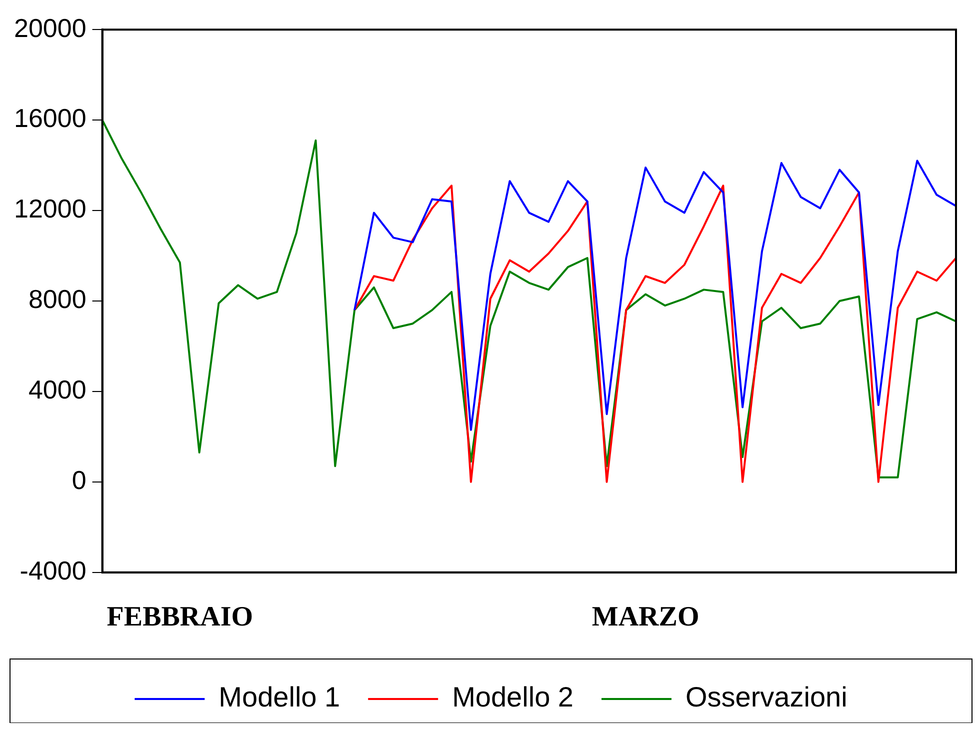 This screenshot has width=978, height=729. I want to click on legend-label: Osservazioni, so click(766, 697).